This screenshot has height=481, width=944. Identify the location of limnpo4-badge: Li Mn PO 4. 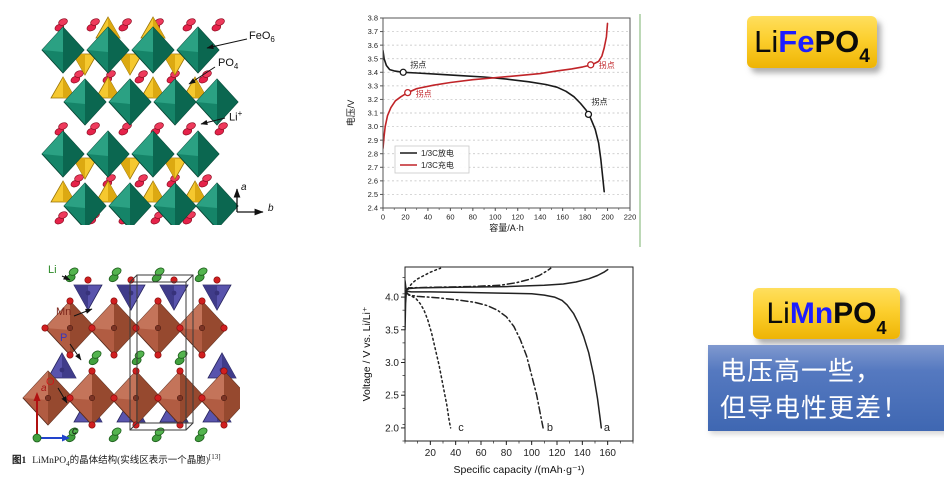
(826, 313).